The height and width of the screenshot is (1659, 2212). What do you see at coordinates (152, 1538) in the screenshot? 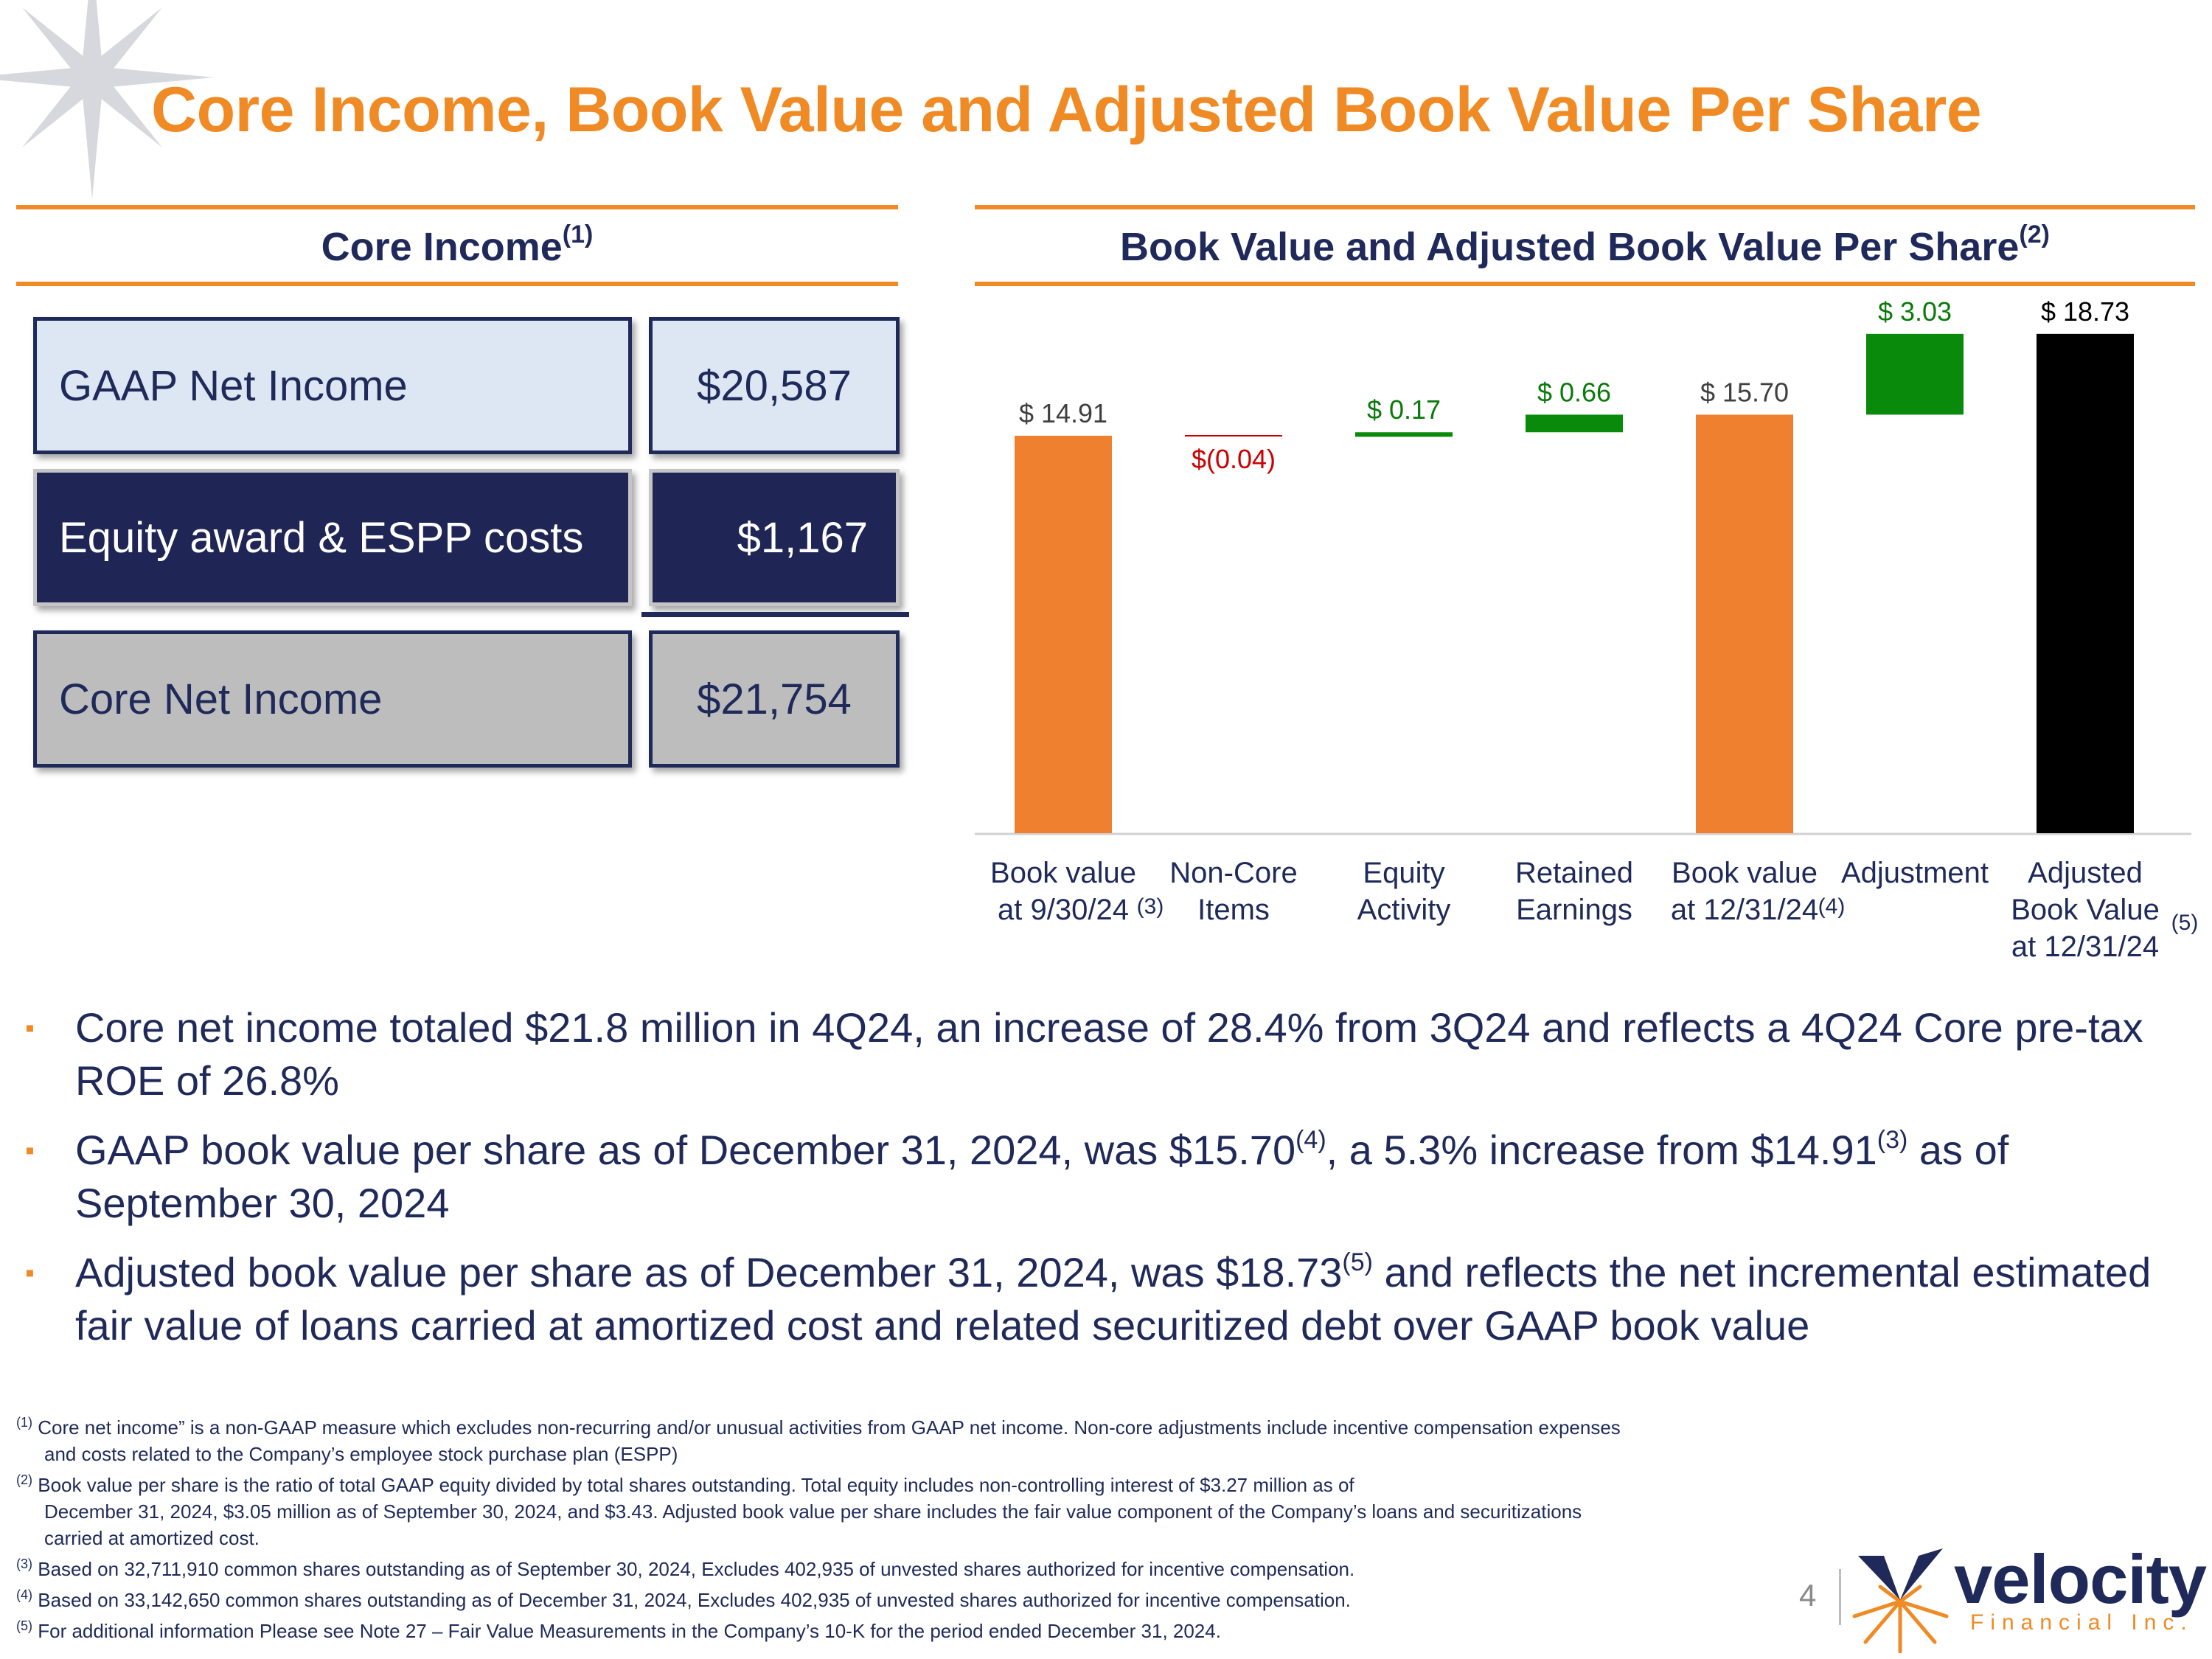
I see `footnote-text: carried at amortized cost.` at bounding box center [152, 1538].